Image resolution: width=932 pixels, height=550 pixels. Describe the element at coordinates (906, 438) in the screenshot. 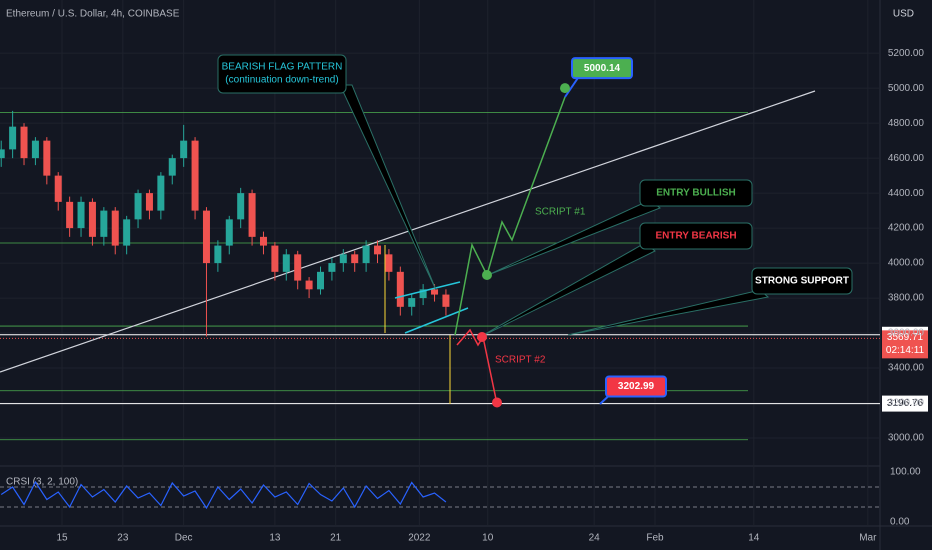

I see `y-tick-label: 3000.00` at that location.